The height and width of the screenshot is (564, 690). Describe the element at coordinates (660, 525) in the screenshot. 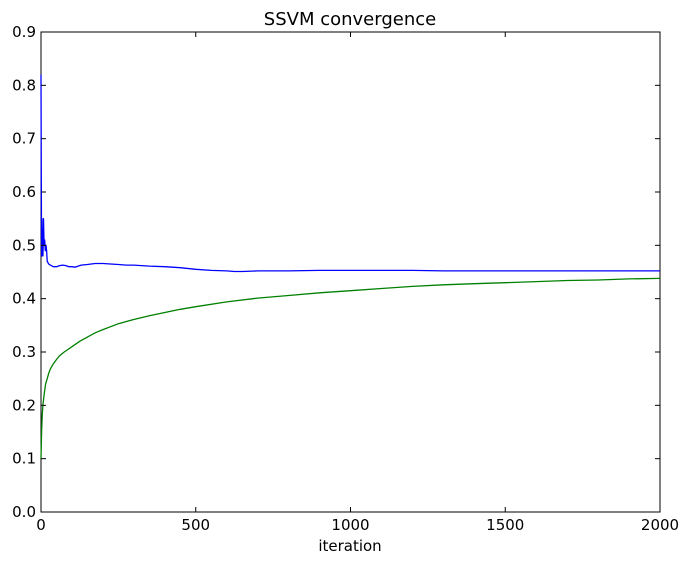

I see `x-tick-label: 2000` at that location.